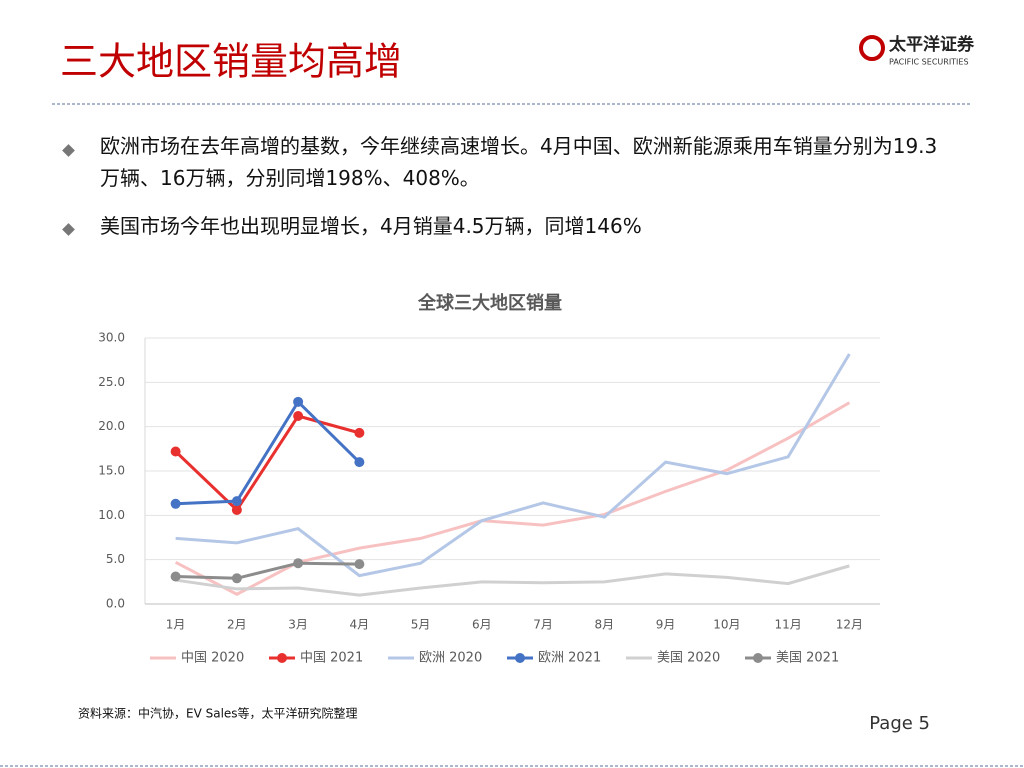 This screenshot has width=1024, height=768. What do you see at coordinates (807, 658) in the screenshot?
I see `legend-label: 美国 2021` at bounding box center [807, 658].